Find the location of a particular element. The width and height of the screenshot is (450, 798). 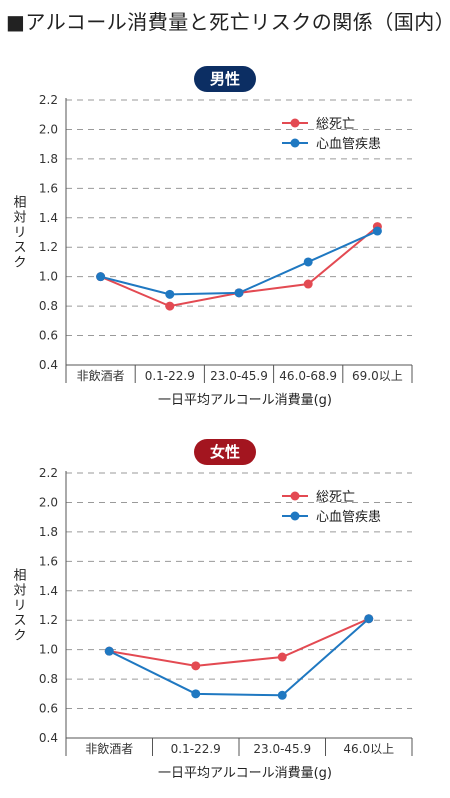

chart-female-x-tick: 非飲酒者 is located at coordinates (109, 748).